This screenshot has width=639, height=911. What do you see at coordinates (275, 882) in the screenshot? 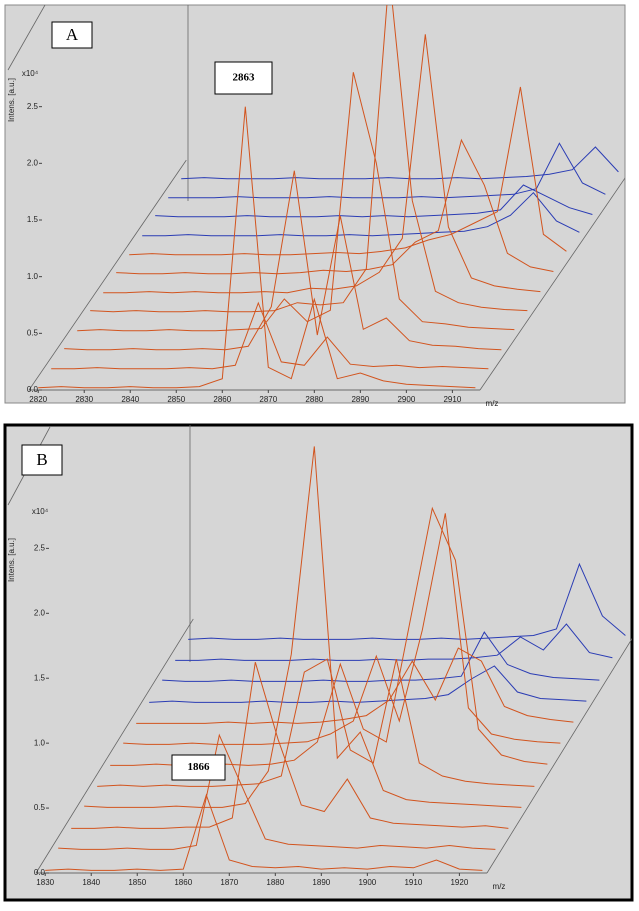
I see `x-tick-label: 1880` at bounding box center [275, 882].